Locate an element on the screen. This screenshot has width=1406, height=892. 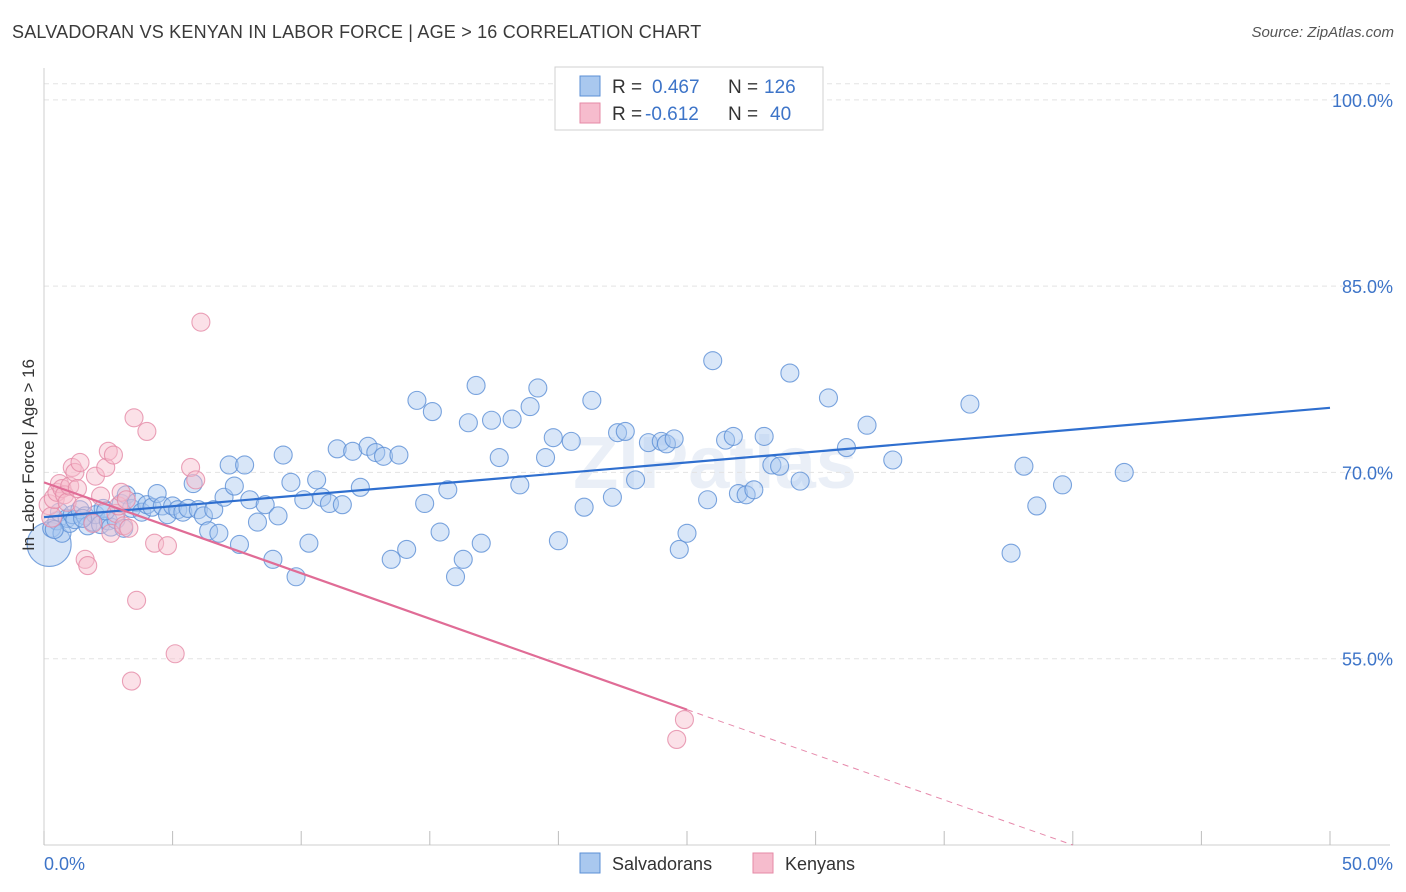
y-tick-label: 70.0% is located at coordinates (1367, 473).